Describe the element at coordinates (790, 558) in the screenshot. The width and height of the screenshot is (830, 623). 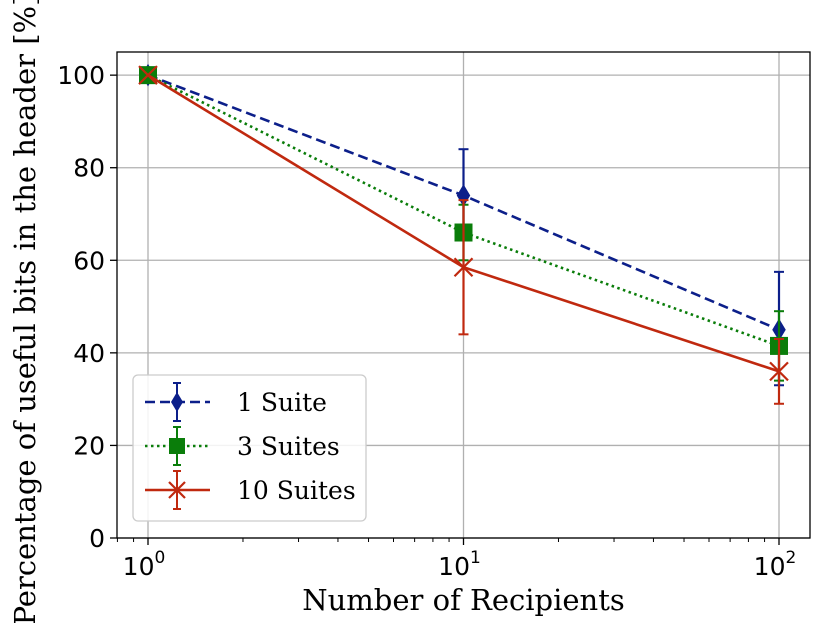
I see `x-tick-exponent: 2` at that location.